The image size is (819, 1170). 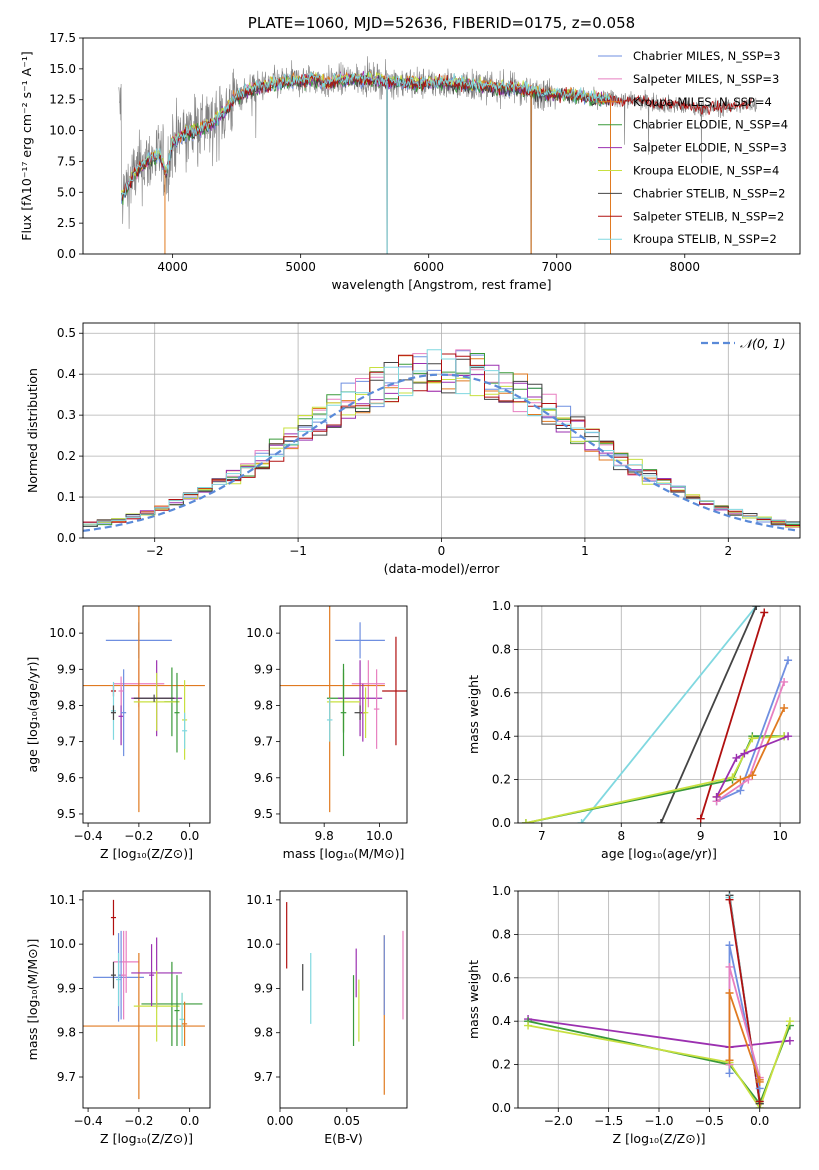 What do you see at coordinates (428, 267) in the screenshot?
I see `x-tick-label: 6000` at bounding box center [428, 267].